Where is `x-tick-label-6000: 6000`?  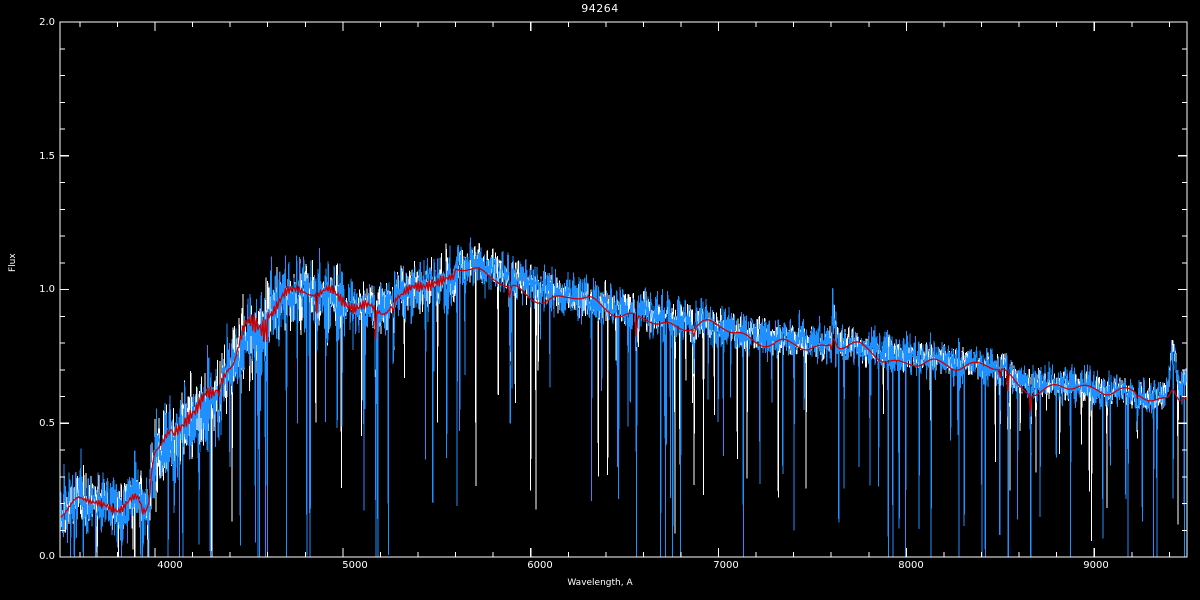
x-tick-label-6000: 6000 is located at coordinates (540, 565).